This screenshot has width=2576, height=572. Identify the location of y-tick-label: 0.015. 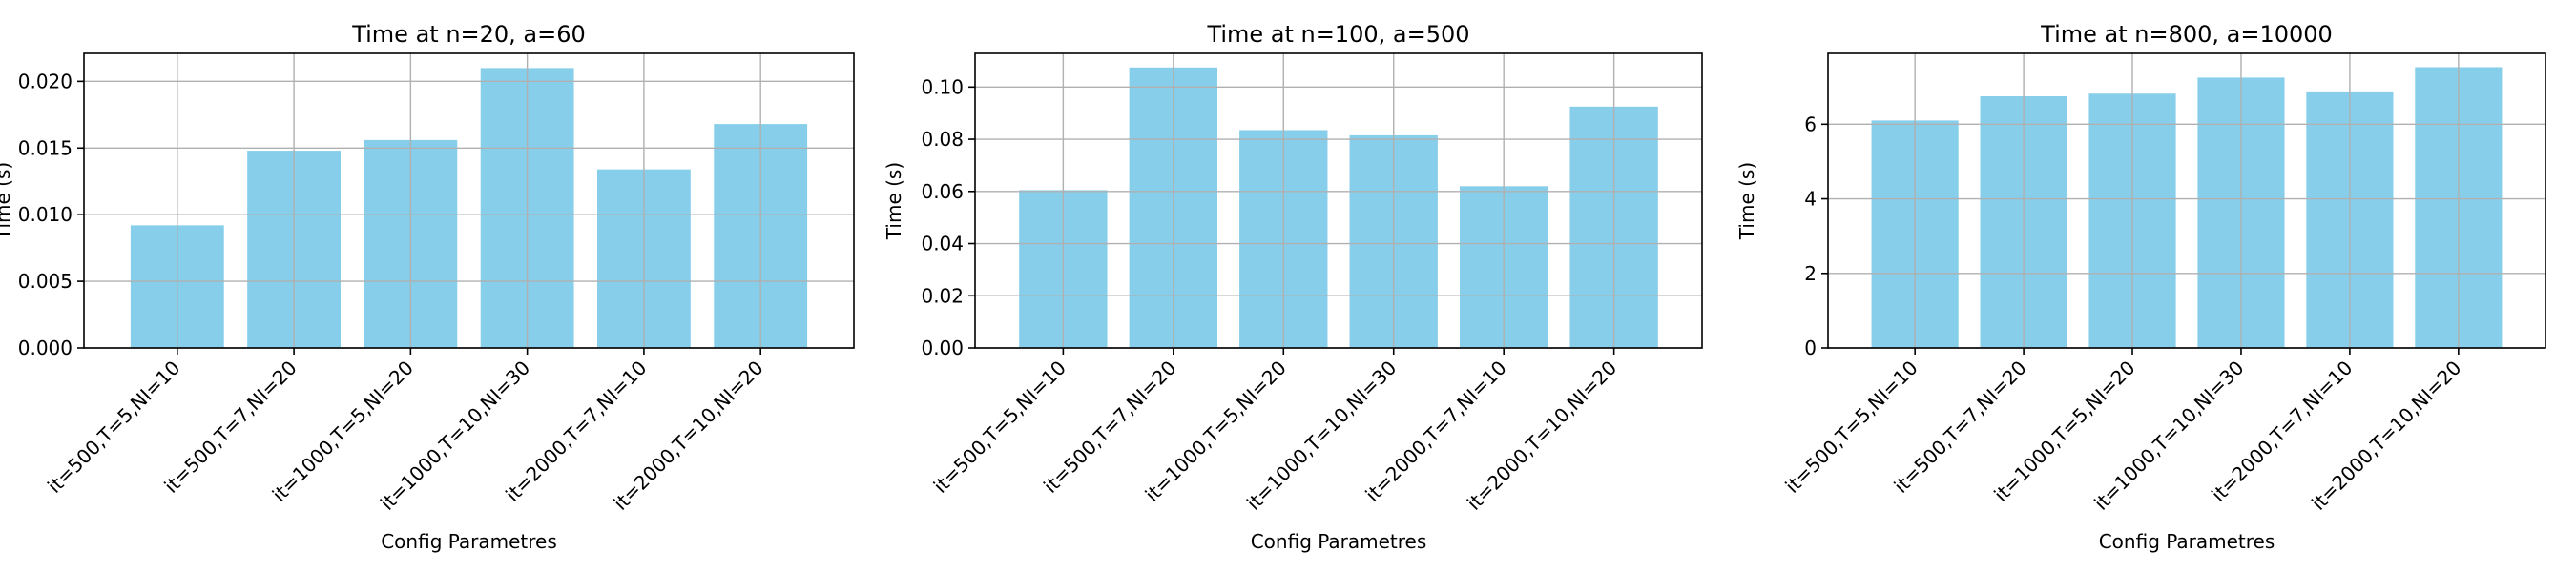
(45, 148).